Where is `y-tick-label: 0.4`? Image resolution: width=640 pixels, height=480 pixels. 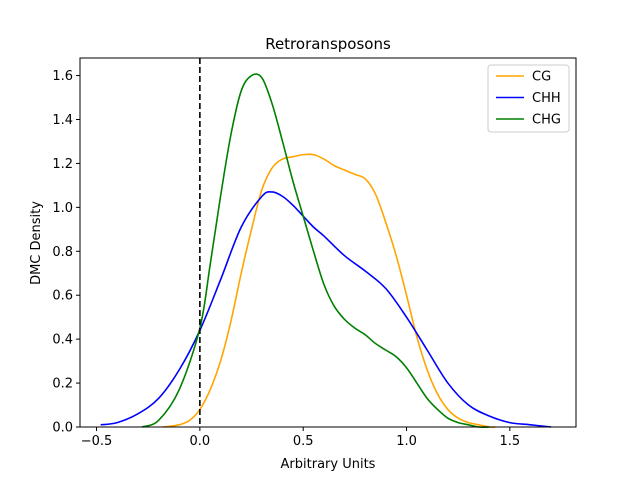 y-tick-label: 0.4 is located at coordinates (62, 340).